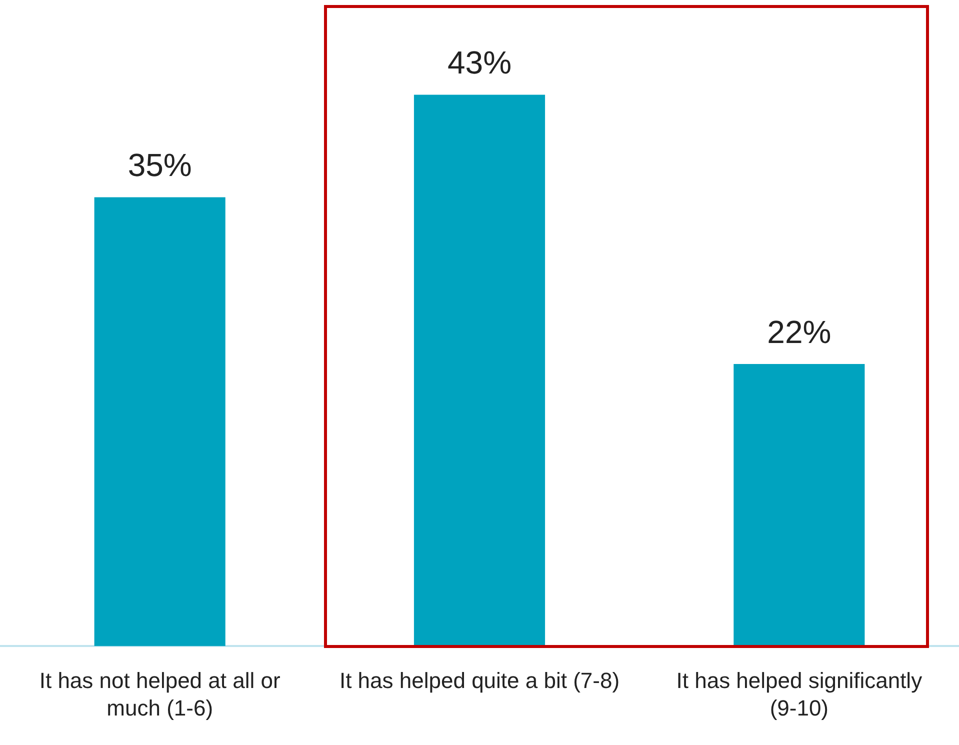  What do you see at coordinates (479, 680) in the screenshot?
I see `x-tick-label: It has helped quite a bit (7-8)` at bounding box center [479, 680].